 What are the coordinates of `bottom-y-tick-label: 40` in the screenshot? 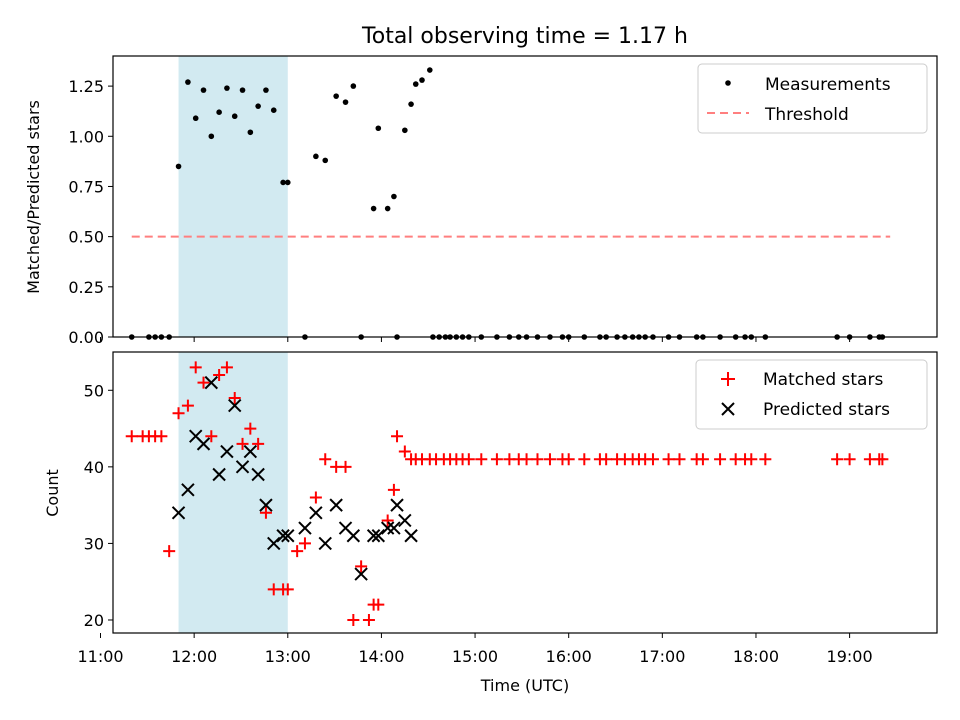 It's located at (94, 467).